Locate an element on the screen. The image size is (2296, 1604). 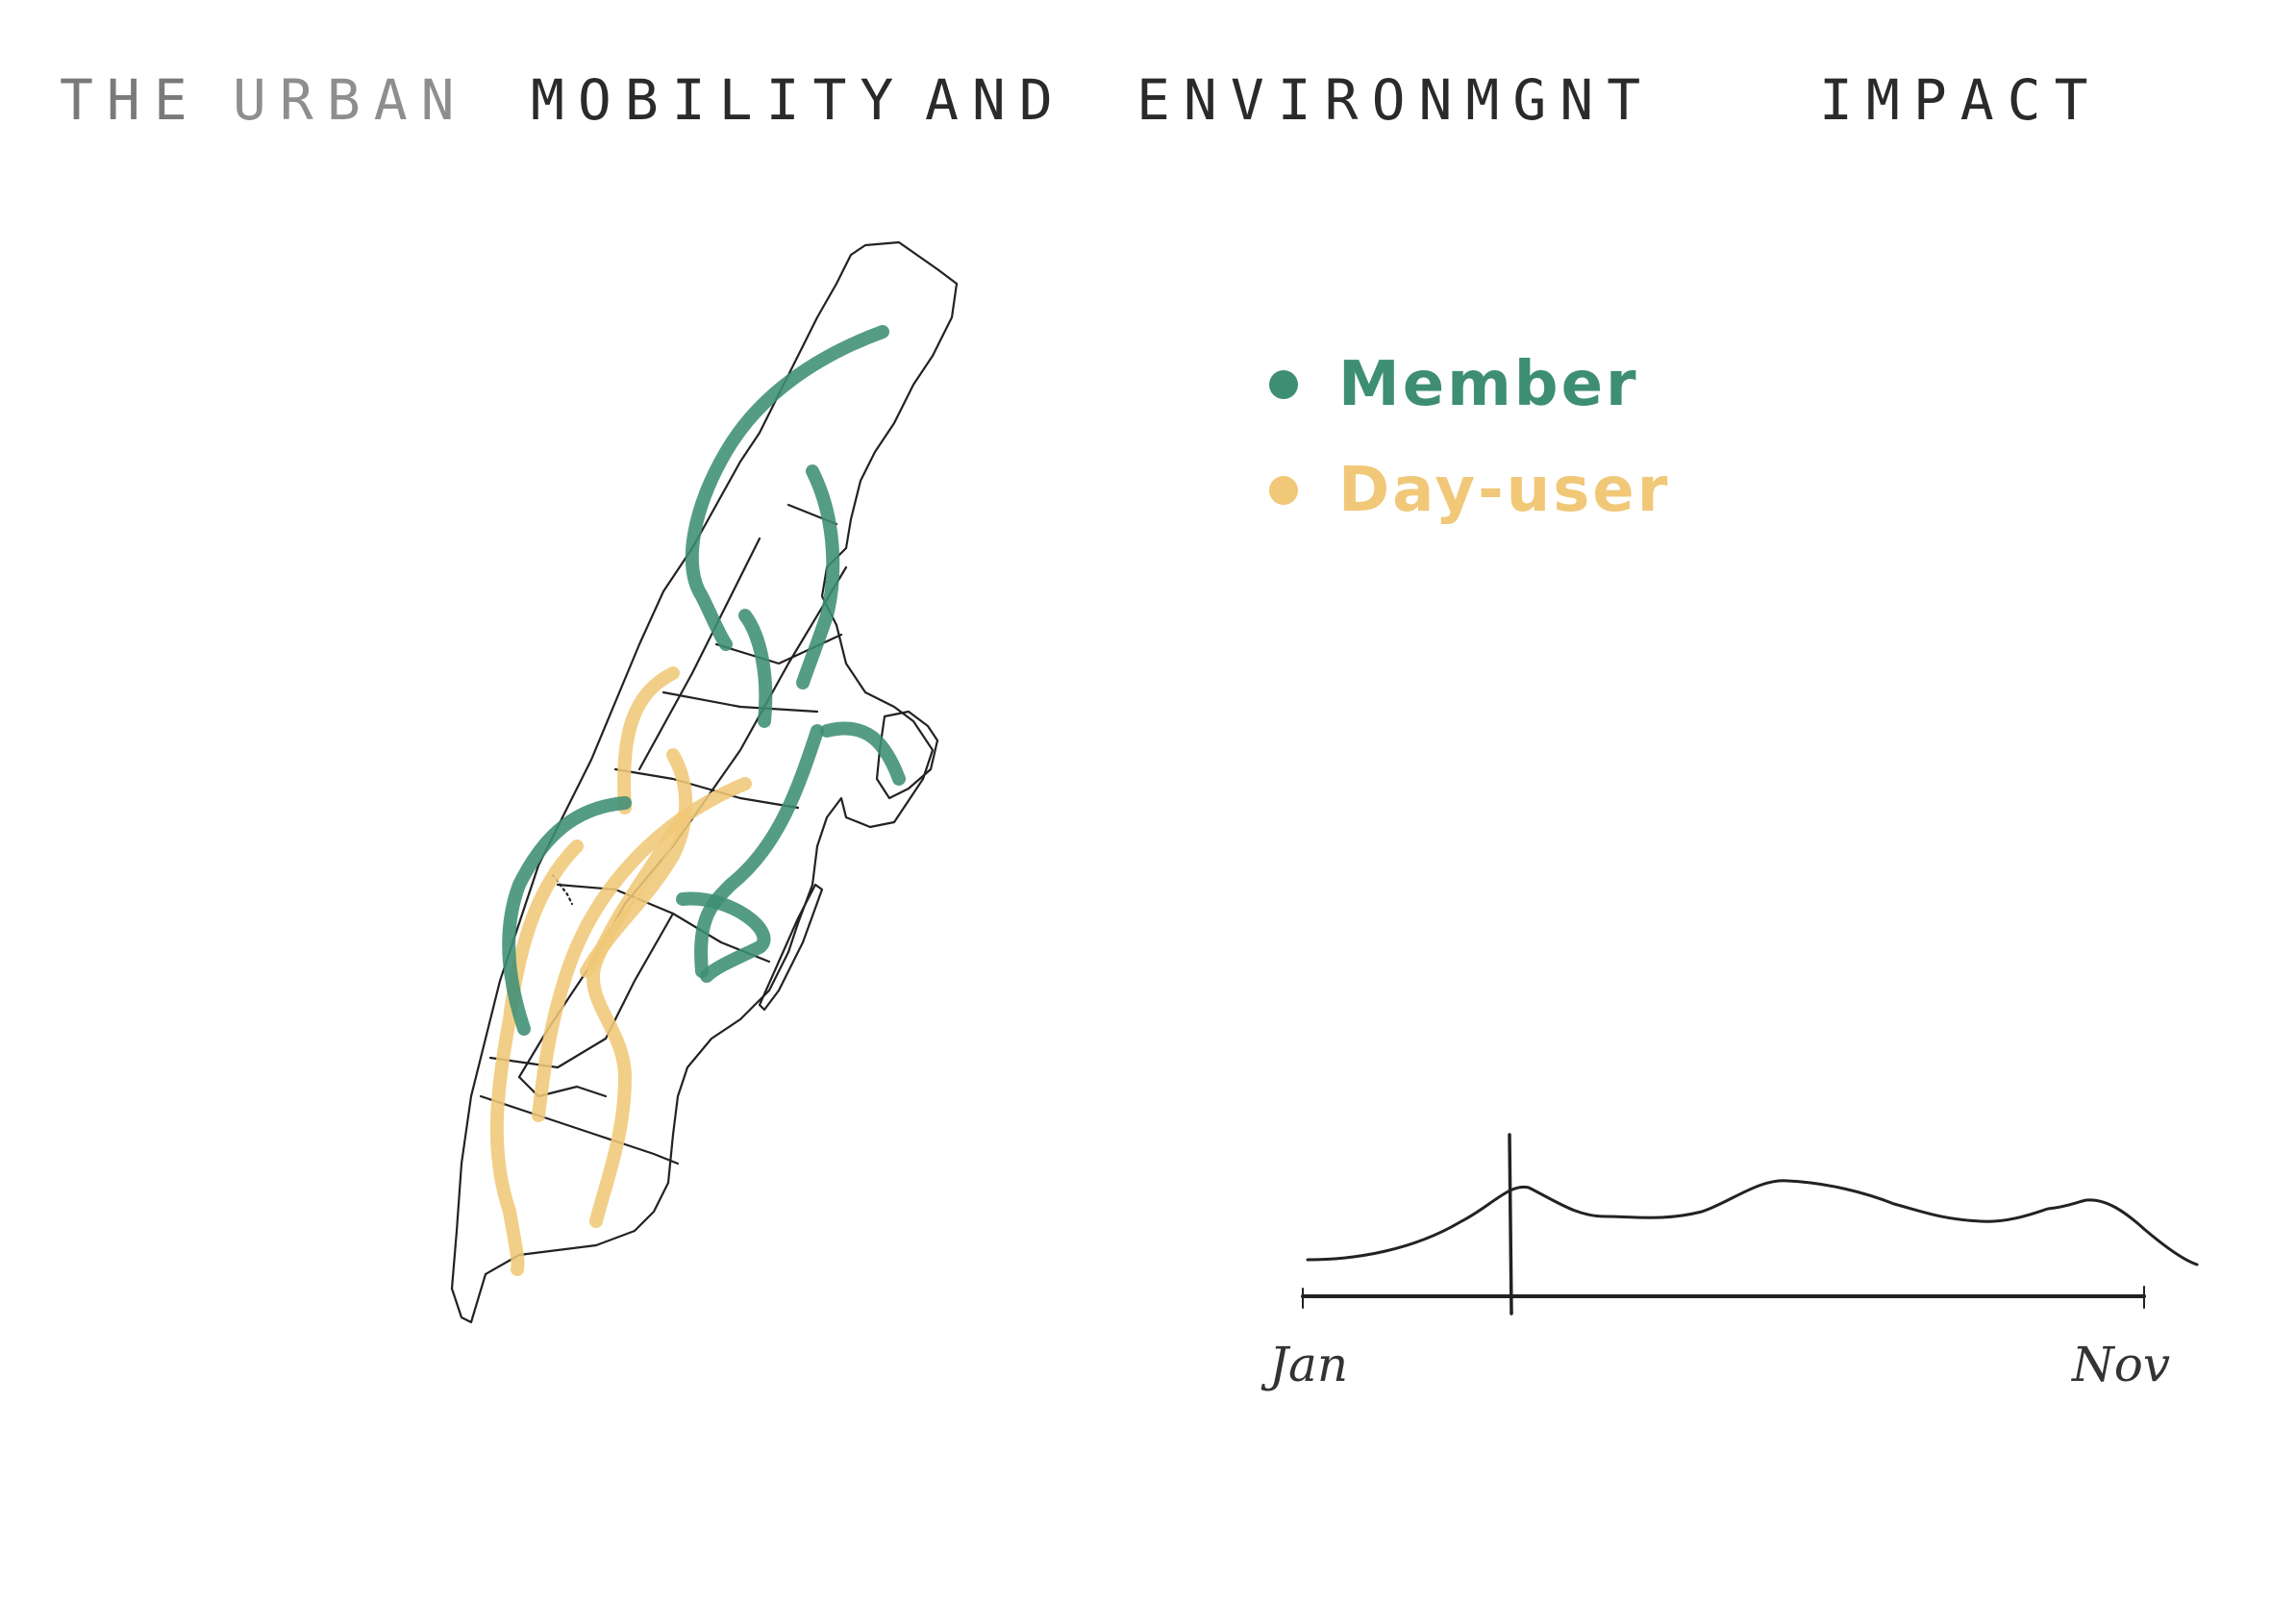
activity-curve is located at coordinates (1752, 1222).